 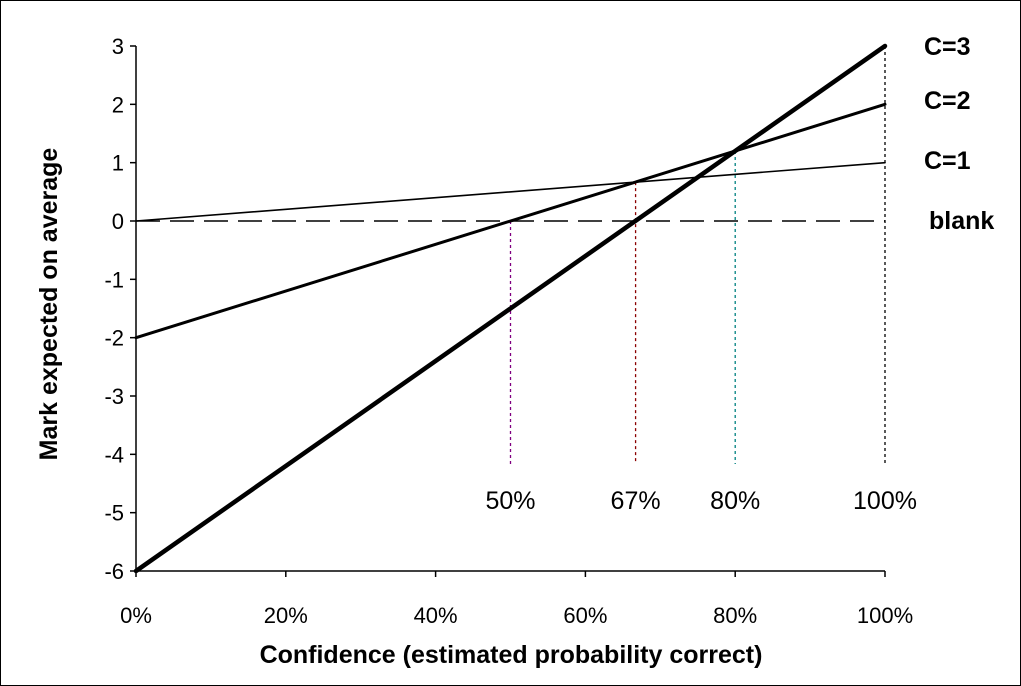 What do you see at coordinates (636, 501) in the screenshot?
I see `reference-label-67: 67%` at bounding box center [636, 501].